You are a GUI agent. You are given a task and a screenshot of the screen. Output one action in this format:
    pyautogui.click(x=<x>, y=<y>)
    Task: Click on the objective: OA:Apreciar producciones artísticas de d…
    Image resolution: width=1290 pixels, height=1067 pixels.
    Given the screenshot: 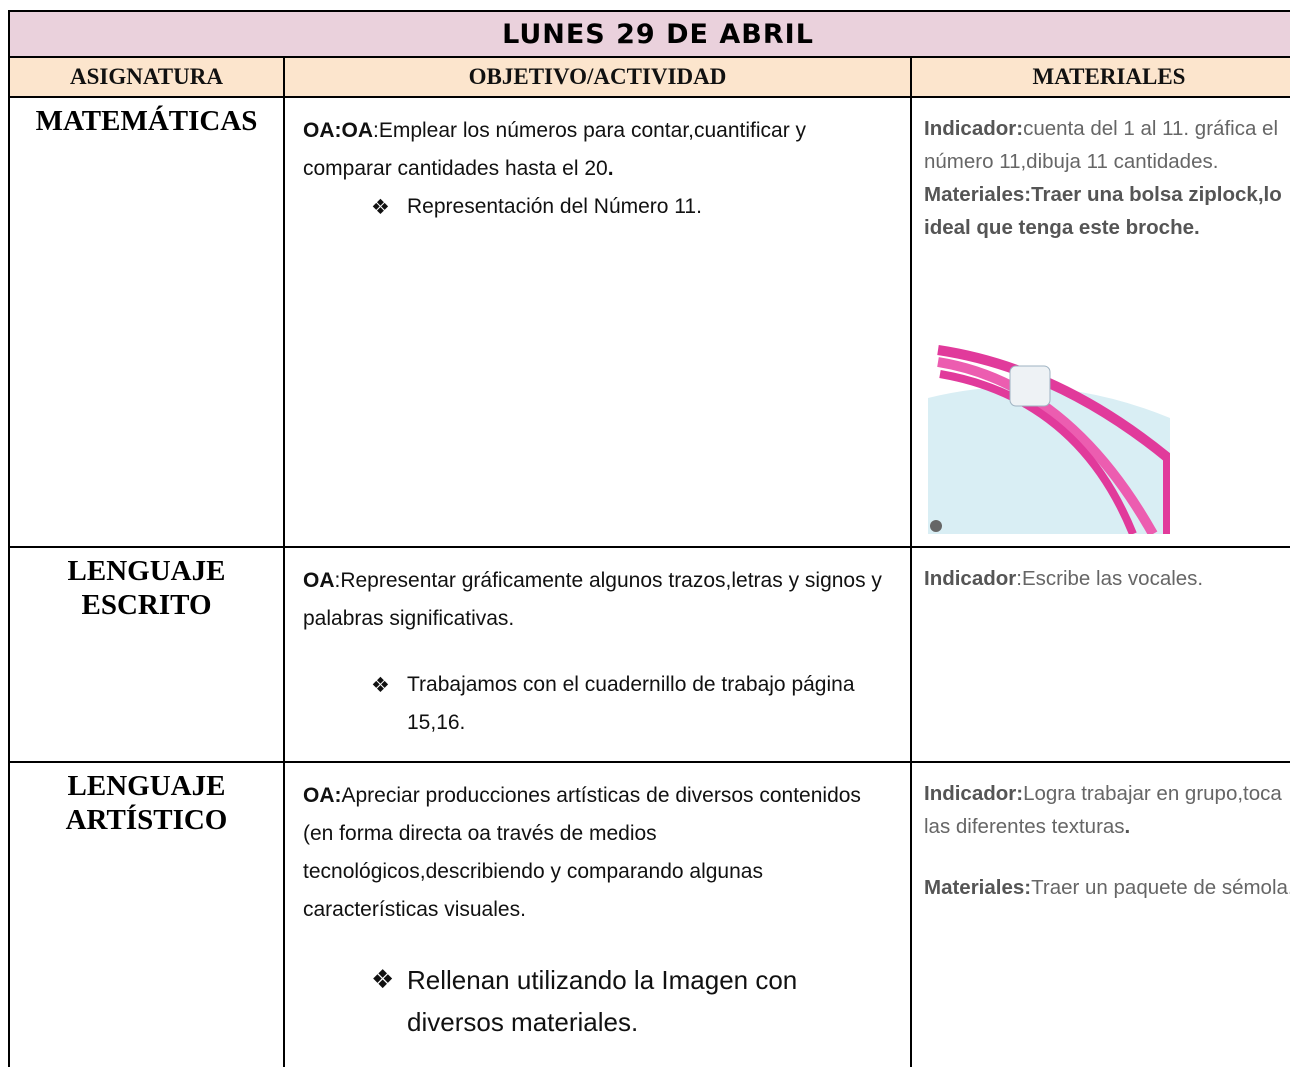 What is the action you would take?
    pyautogui.click(x=599, y=853)
    